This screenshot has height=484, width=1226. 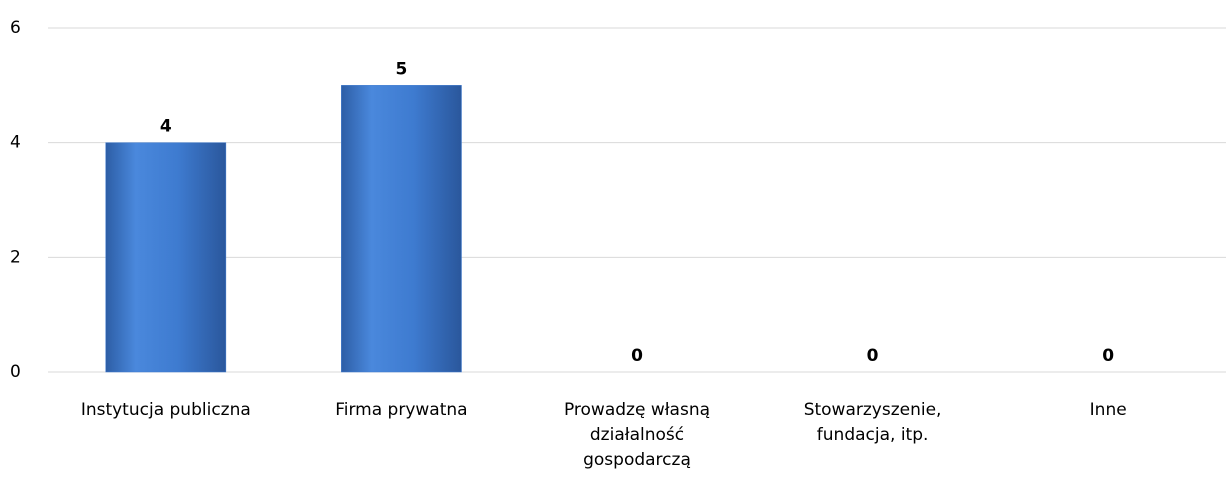 I want to click on x-tick-label: Prowadzę własną działalność gospodarczą, so click(x=637, y=435).